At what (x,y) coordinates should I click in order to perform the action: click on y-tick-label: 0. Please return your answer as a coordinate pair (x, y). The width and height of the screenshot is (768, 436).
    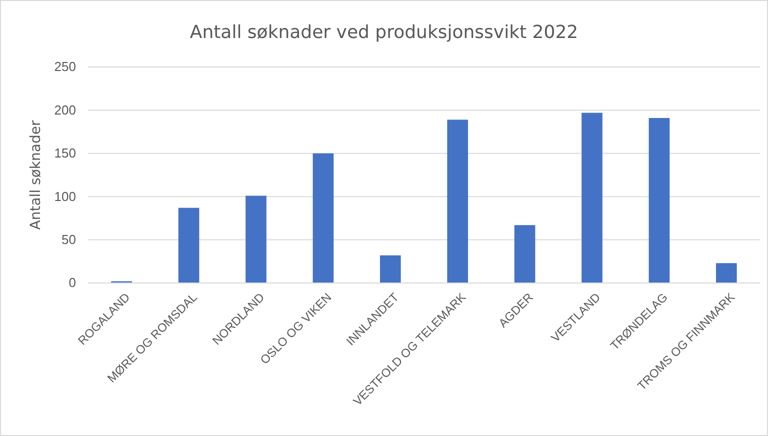
    Looking at the image, I should click on (72, 282).